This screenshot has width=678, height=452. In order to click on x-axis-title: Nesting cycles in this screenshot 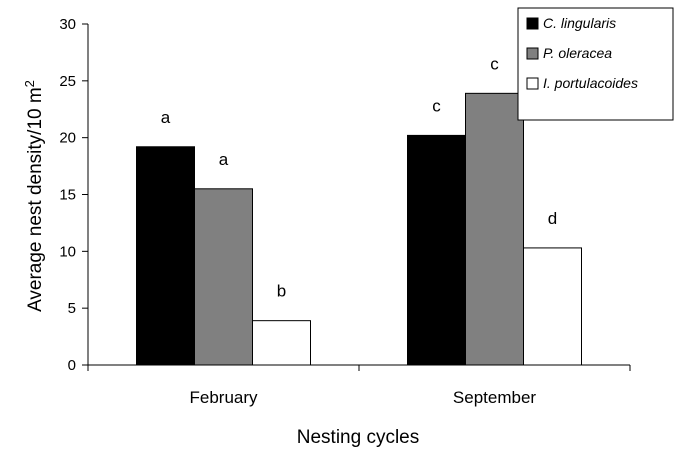, I will do `click(358, 437)`.